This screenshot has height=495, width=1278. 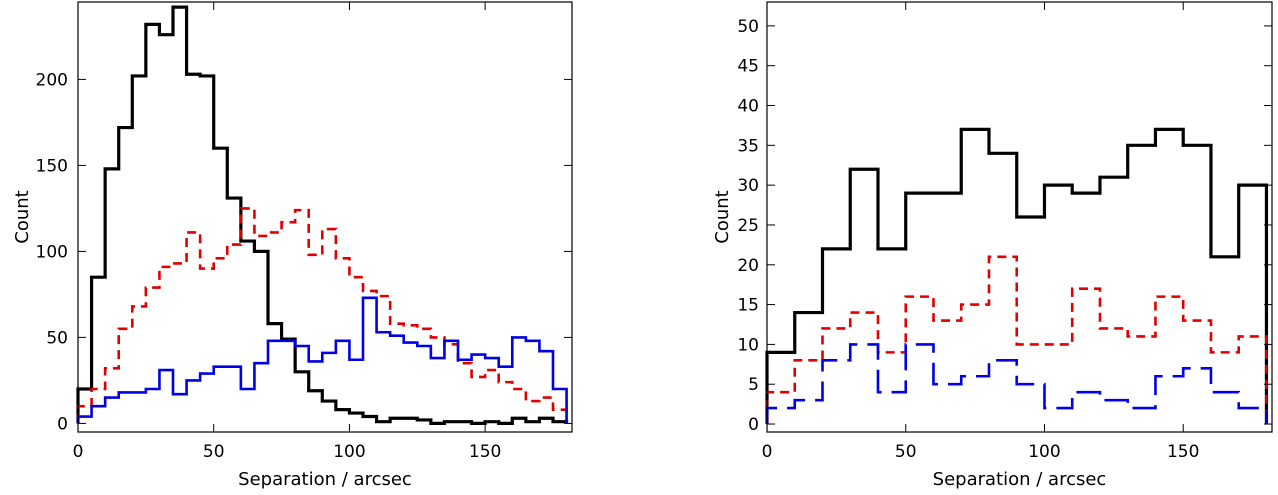 What do you see at coordinates (748, 226) in the screenshot?
I see `y-tick-label: 25` at bounding box center [748, 226].